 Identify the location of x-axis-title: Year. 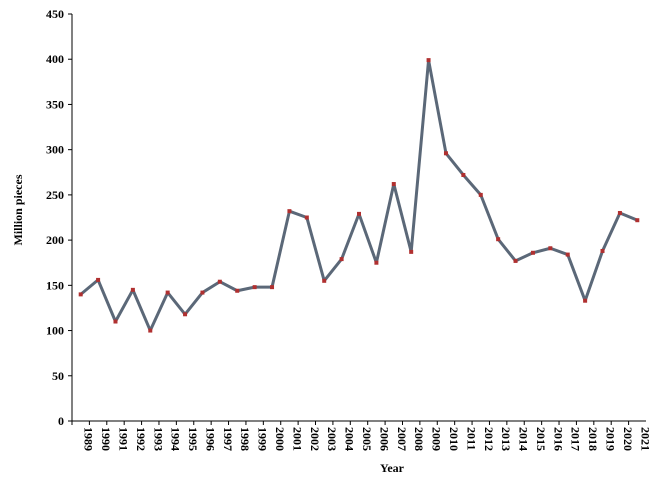
(392, 468).